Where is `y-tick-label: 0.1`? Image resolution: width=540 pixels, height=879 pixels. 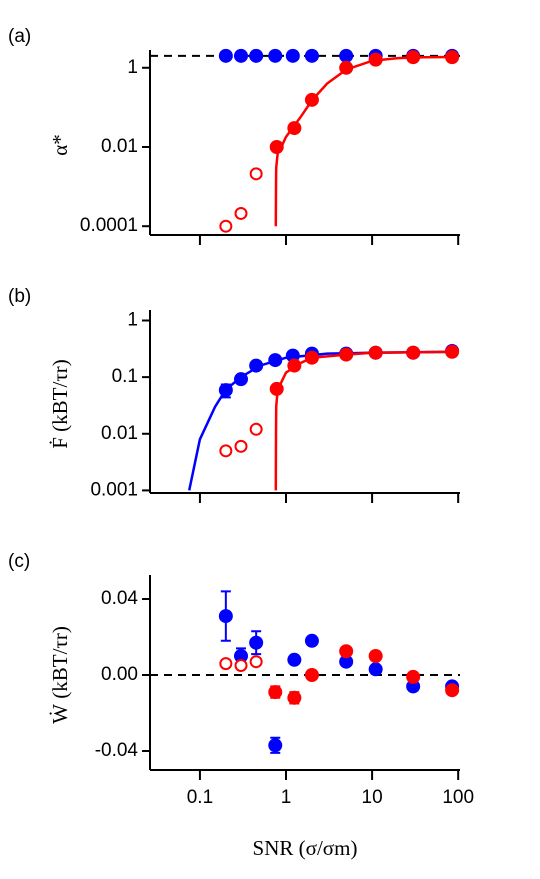
y-tick-label: 0.1 is located at coordinates (125, 376).